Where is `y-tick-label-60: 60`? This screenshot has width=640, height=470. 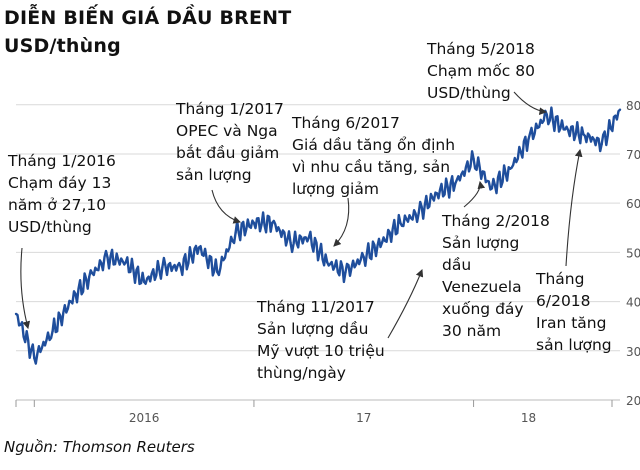 y-tick-label-60: 60 is located at coordinates (633, 204).